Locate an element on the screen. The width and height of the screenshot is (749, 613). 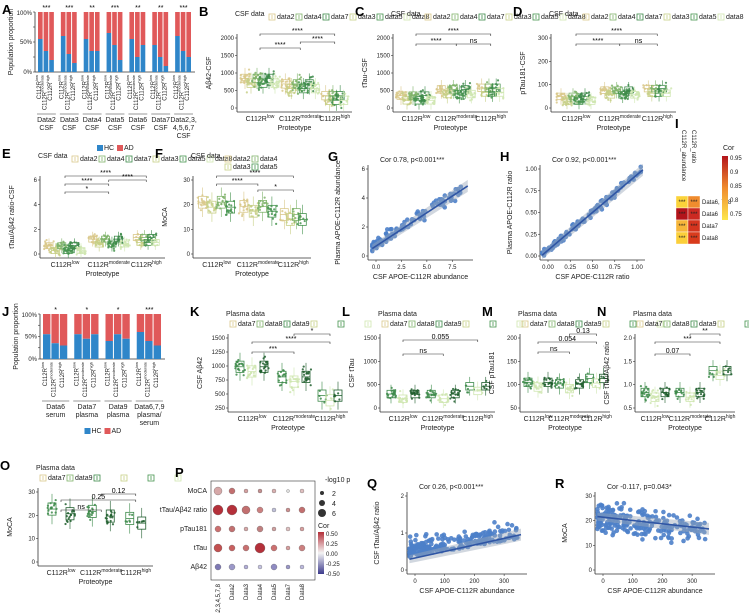
group-caption: Data6 serum is located at coordinates (56, 411).